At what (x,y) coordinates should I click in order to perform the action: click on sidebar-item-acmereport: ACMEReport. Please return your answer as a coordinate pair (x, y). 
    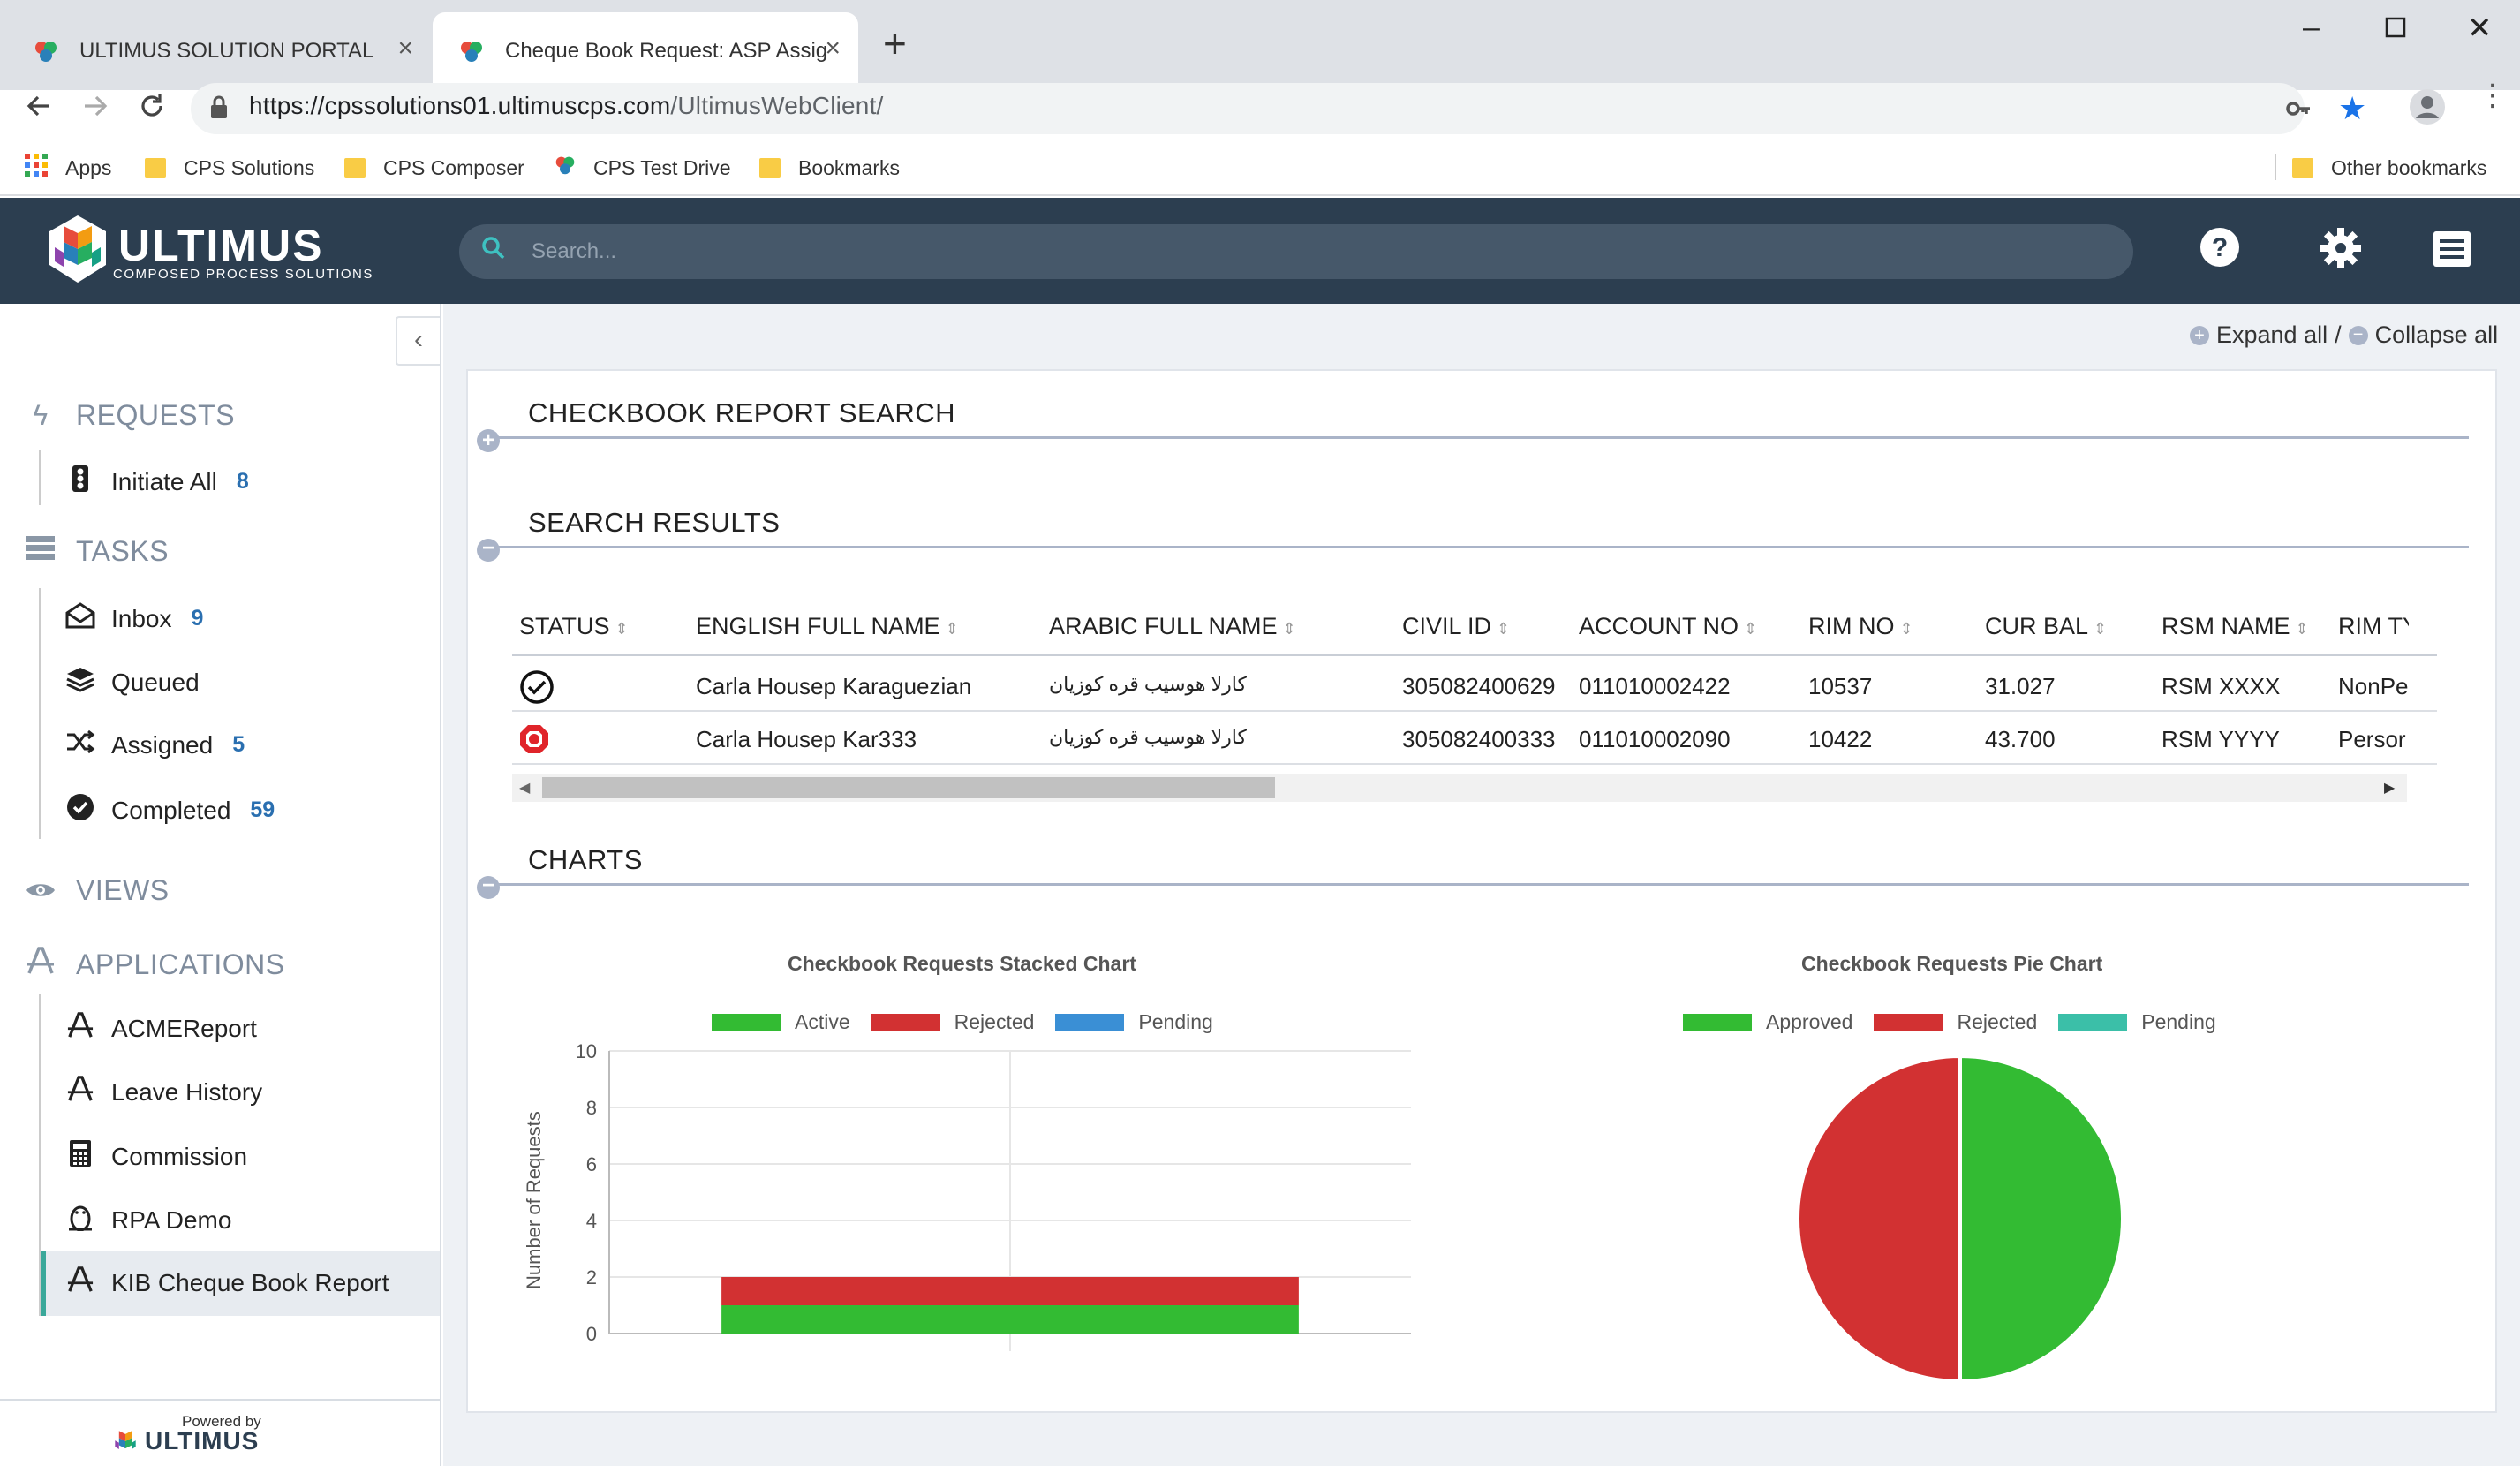
    Looking at the image, I should click on (161, 1028).